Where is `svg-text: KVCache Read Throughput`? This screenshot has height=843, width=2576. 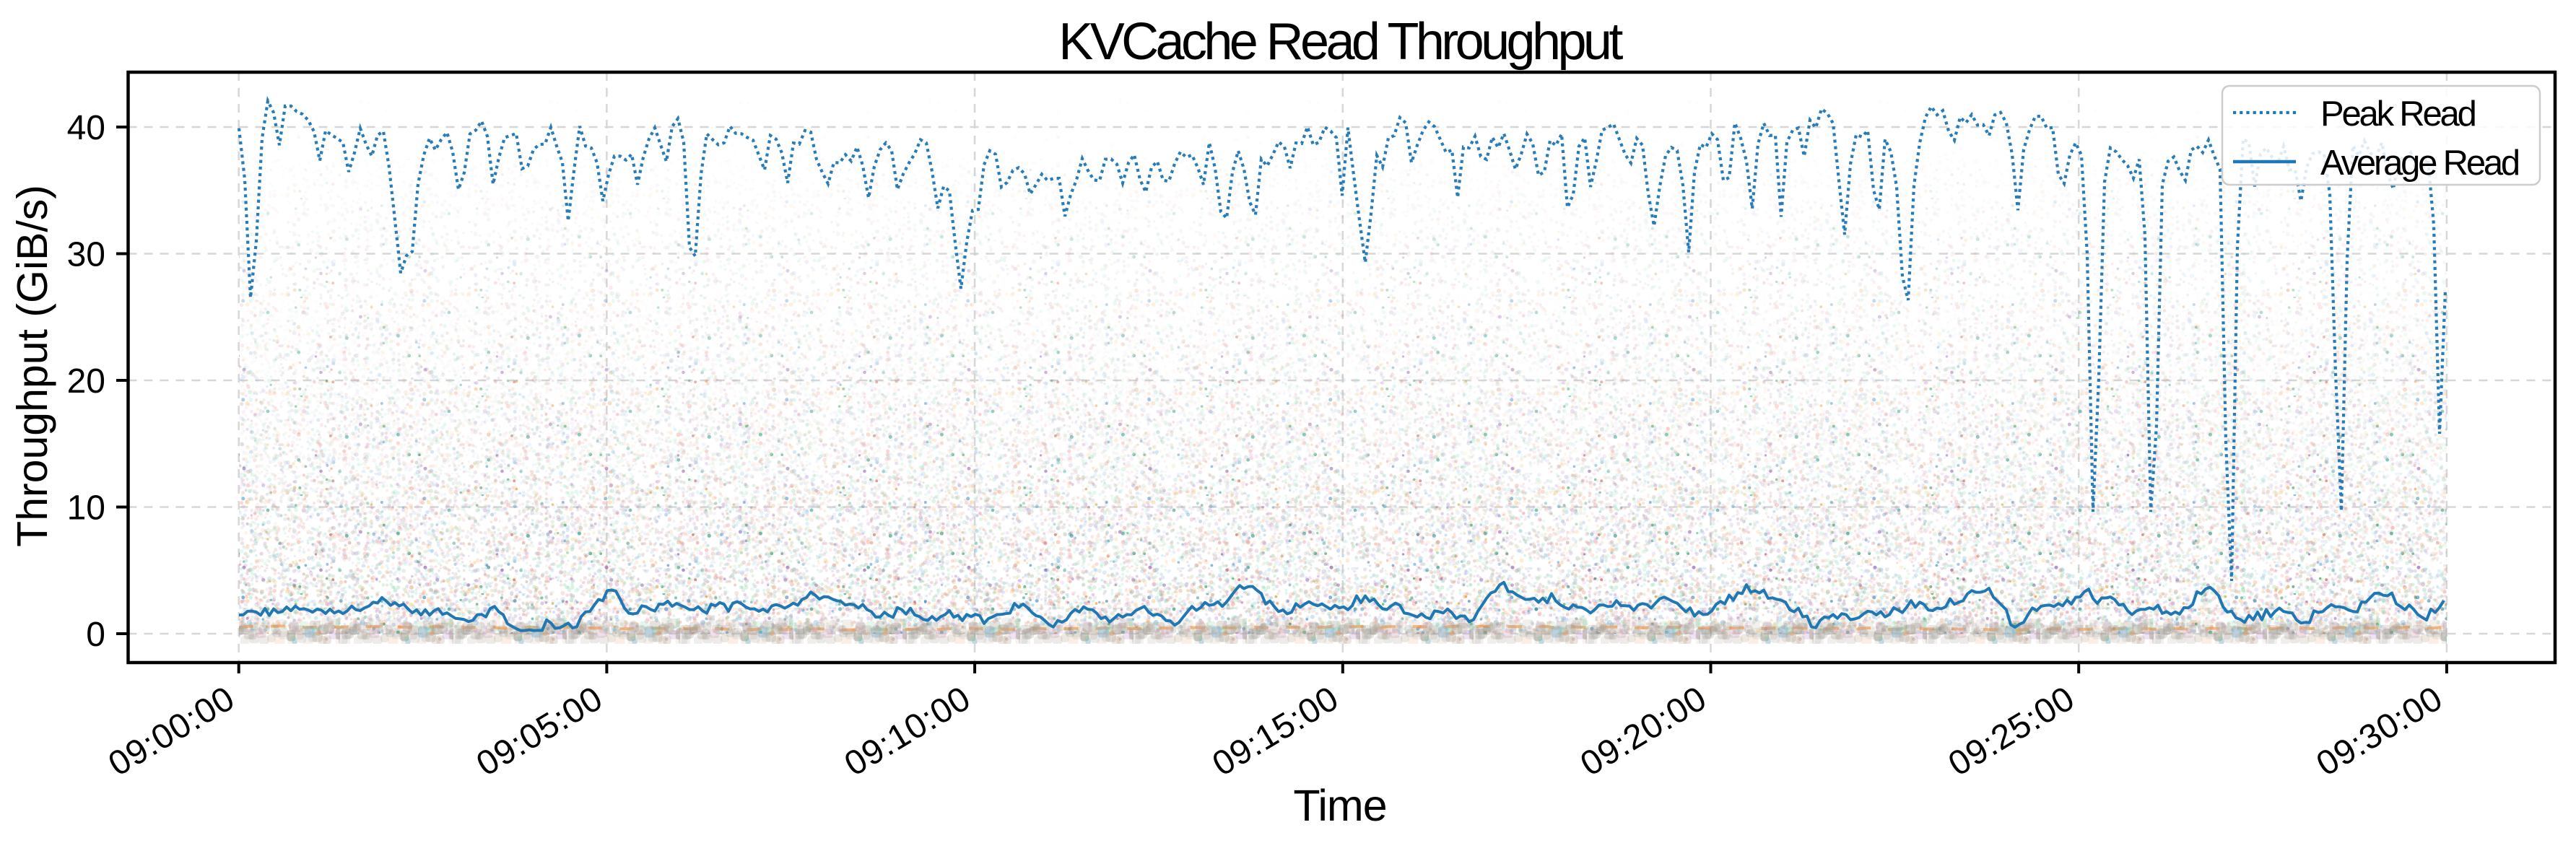
svg-text: KVCache Read Throughput is located at coordinates (1340, 42).